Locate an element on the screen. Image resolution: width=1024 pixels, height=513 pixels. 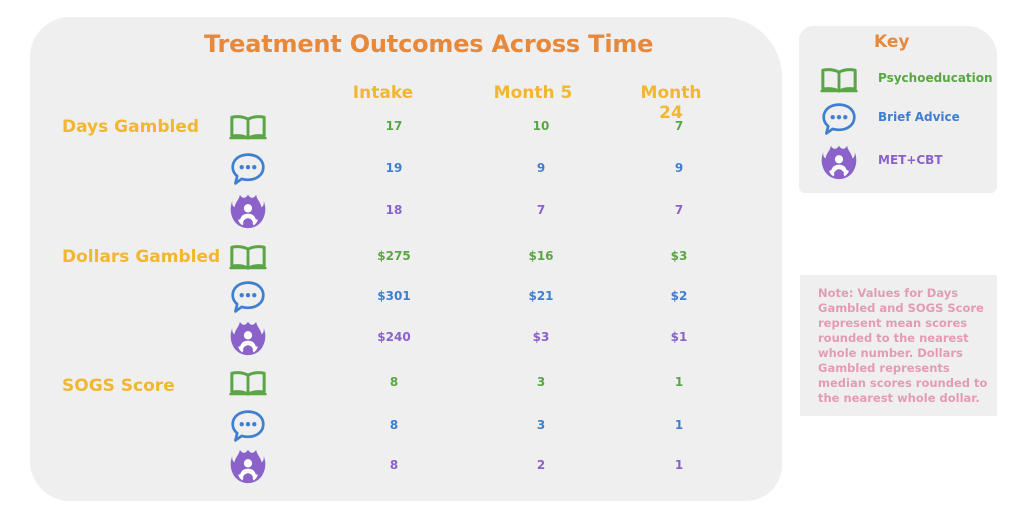
key-label: Psychoeducation is located at coordinates (935, 78).